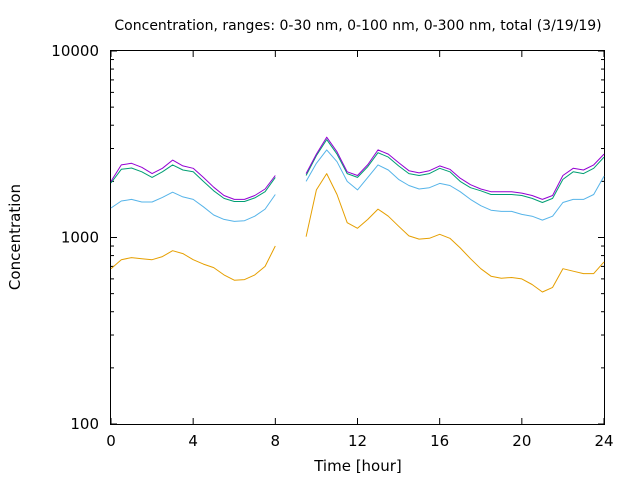 The width and height of the screenshot is (640, 480). I want to click on y-axis-label: Concentration, so click(15, 237).